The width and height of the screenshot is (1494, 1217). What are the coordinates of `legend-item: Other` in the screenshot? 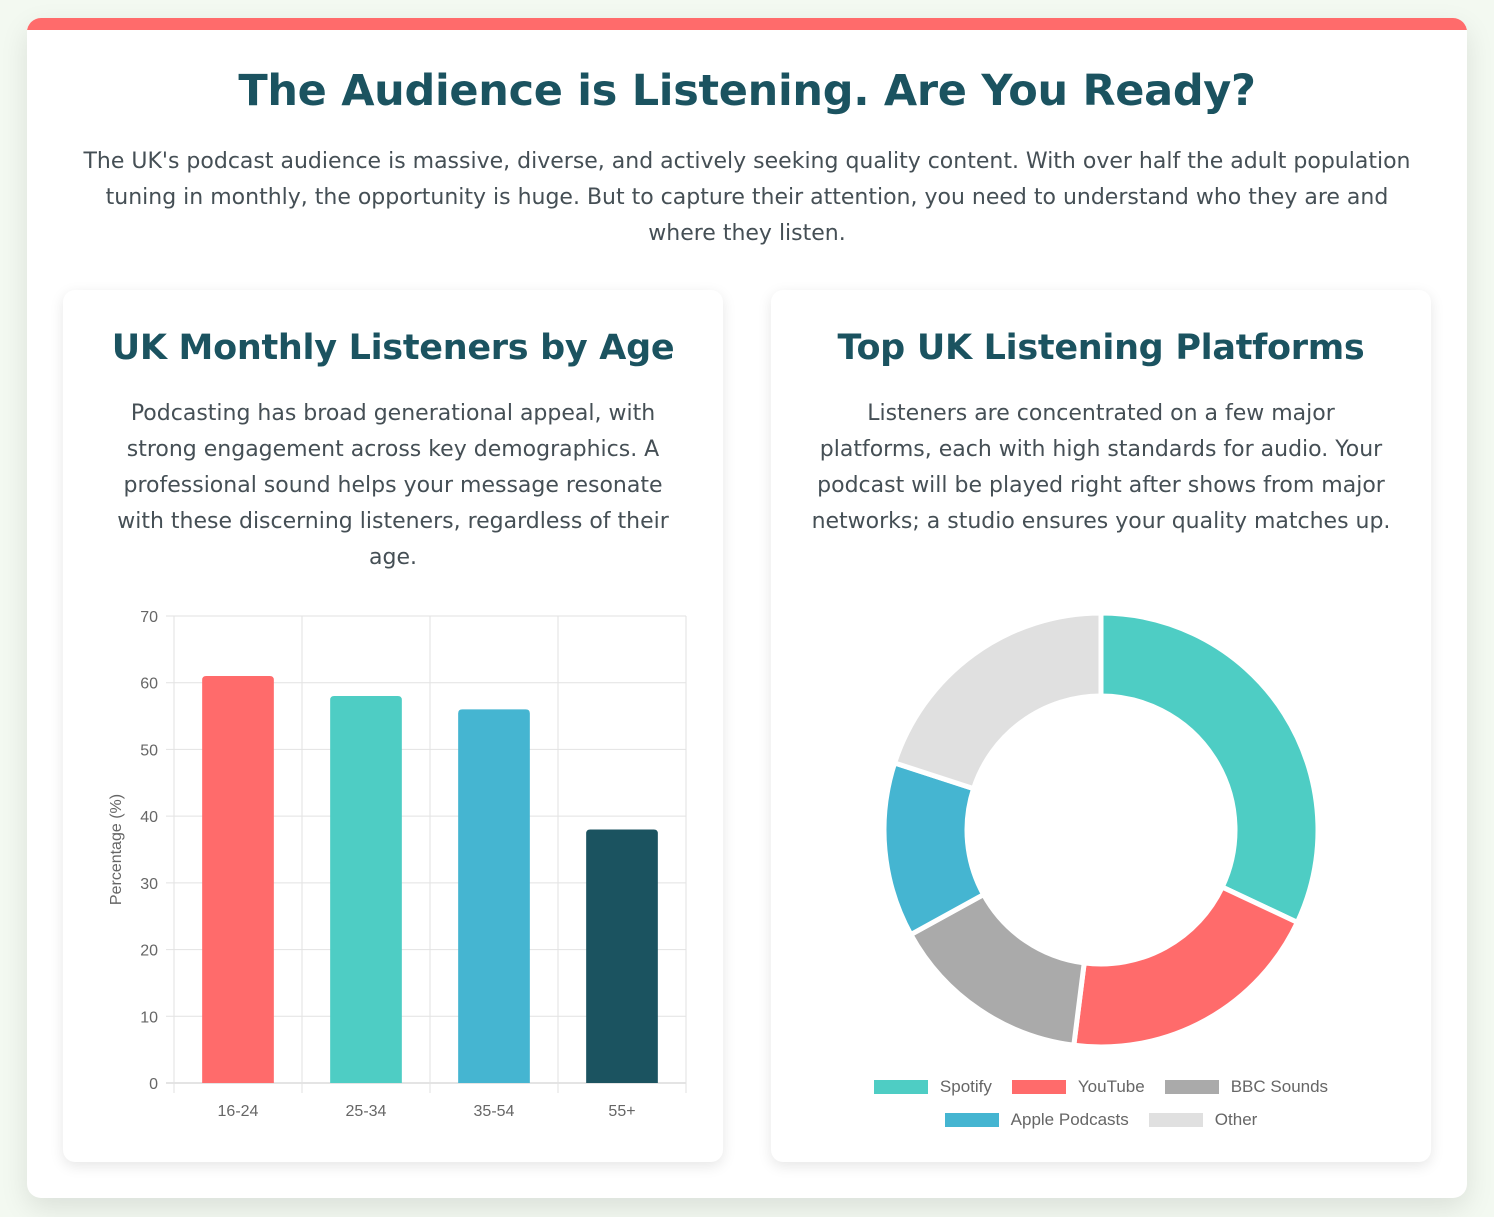 It's located at (1203, 1119).